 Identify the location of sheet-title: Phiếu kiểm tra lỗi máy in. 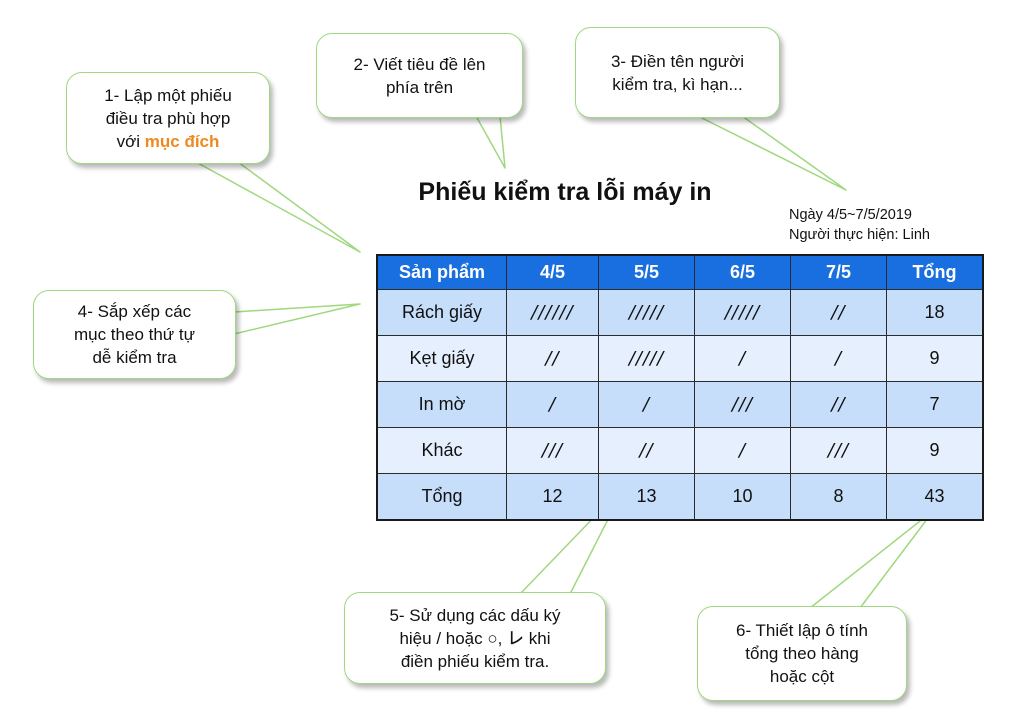
(565, 192).